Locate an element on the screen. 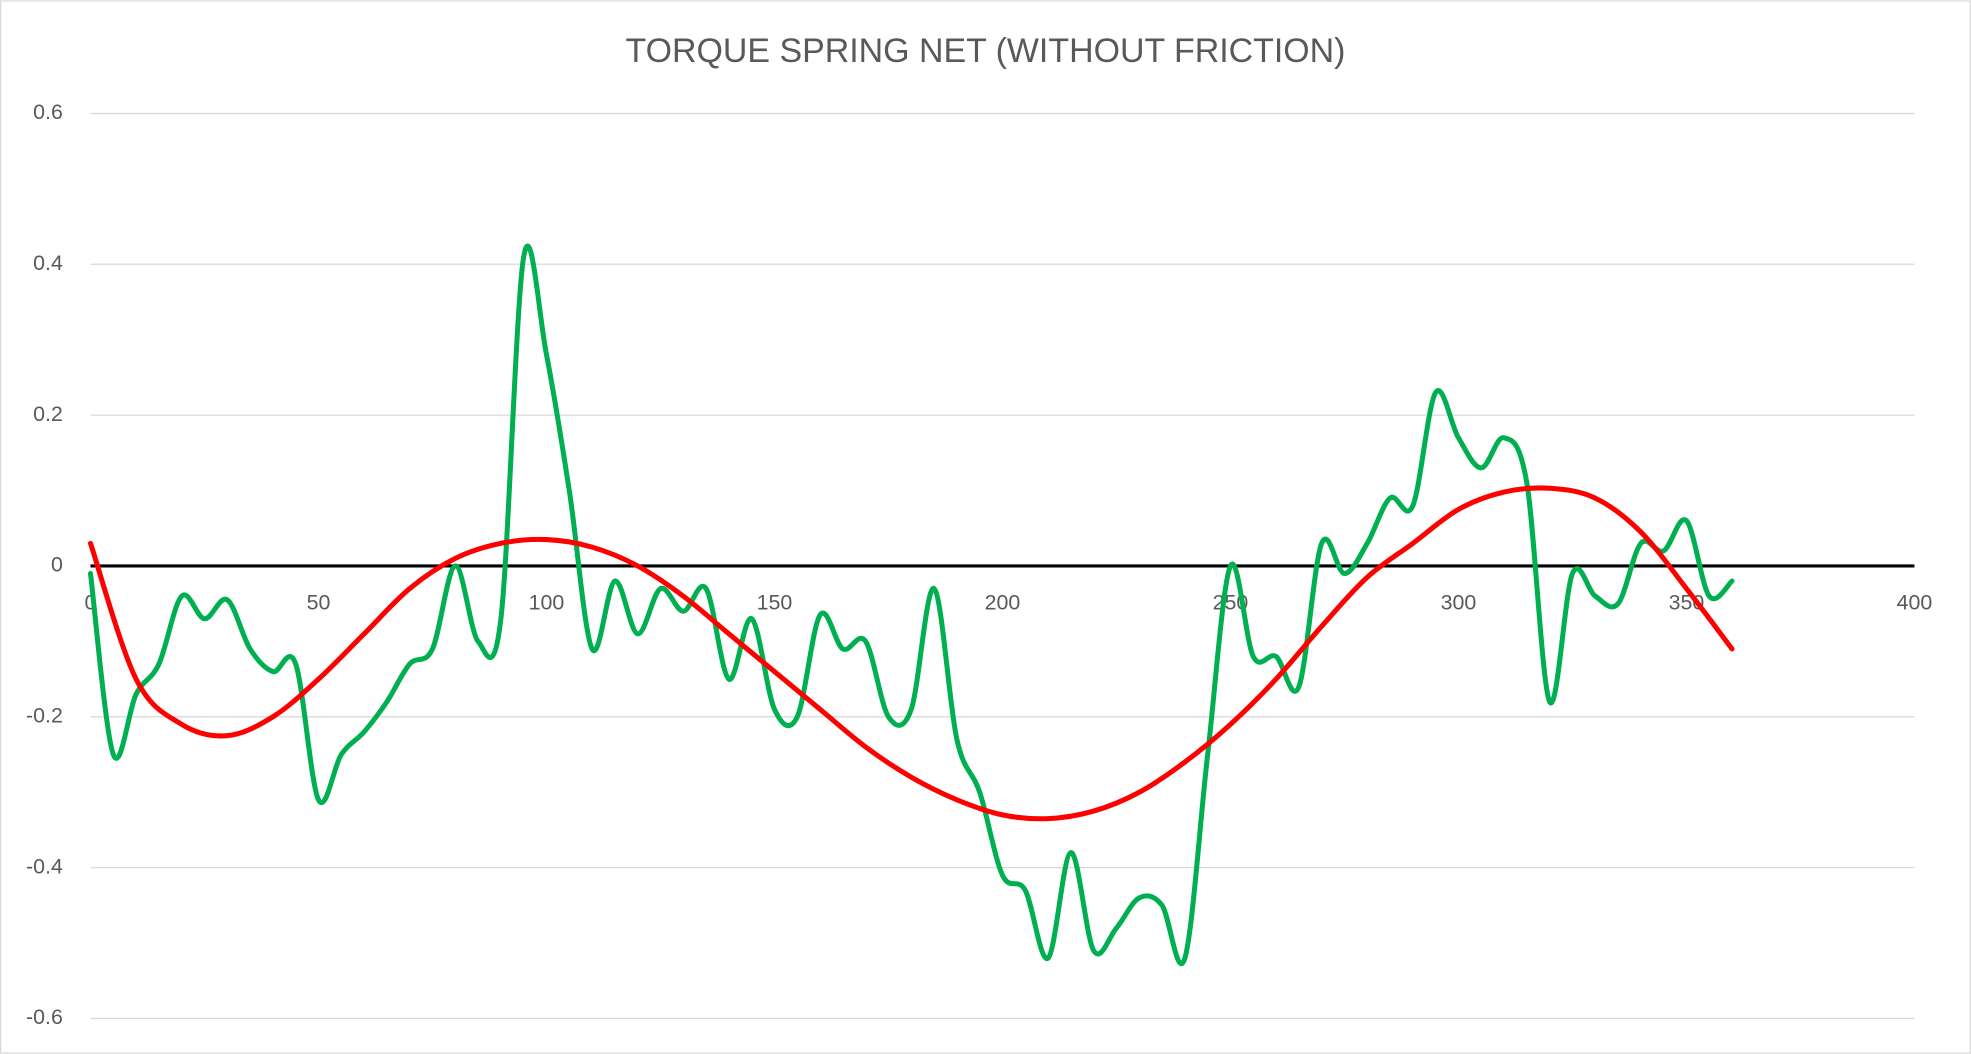 This screenshot has width=1971, height=1054. chart-title: TORQUE SPRING NET (WITHOUT FRICTION) is located at coordinates (986, 51).